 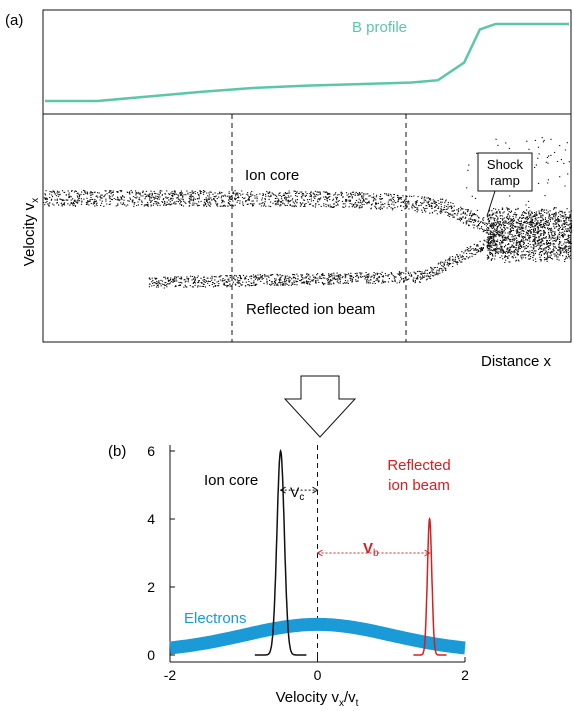 What do you see at coordinates (491, 203) in the screenshot?
I see `shock-ramp-callout-pointer` at bounding box center [491, 203].